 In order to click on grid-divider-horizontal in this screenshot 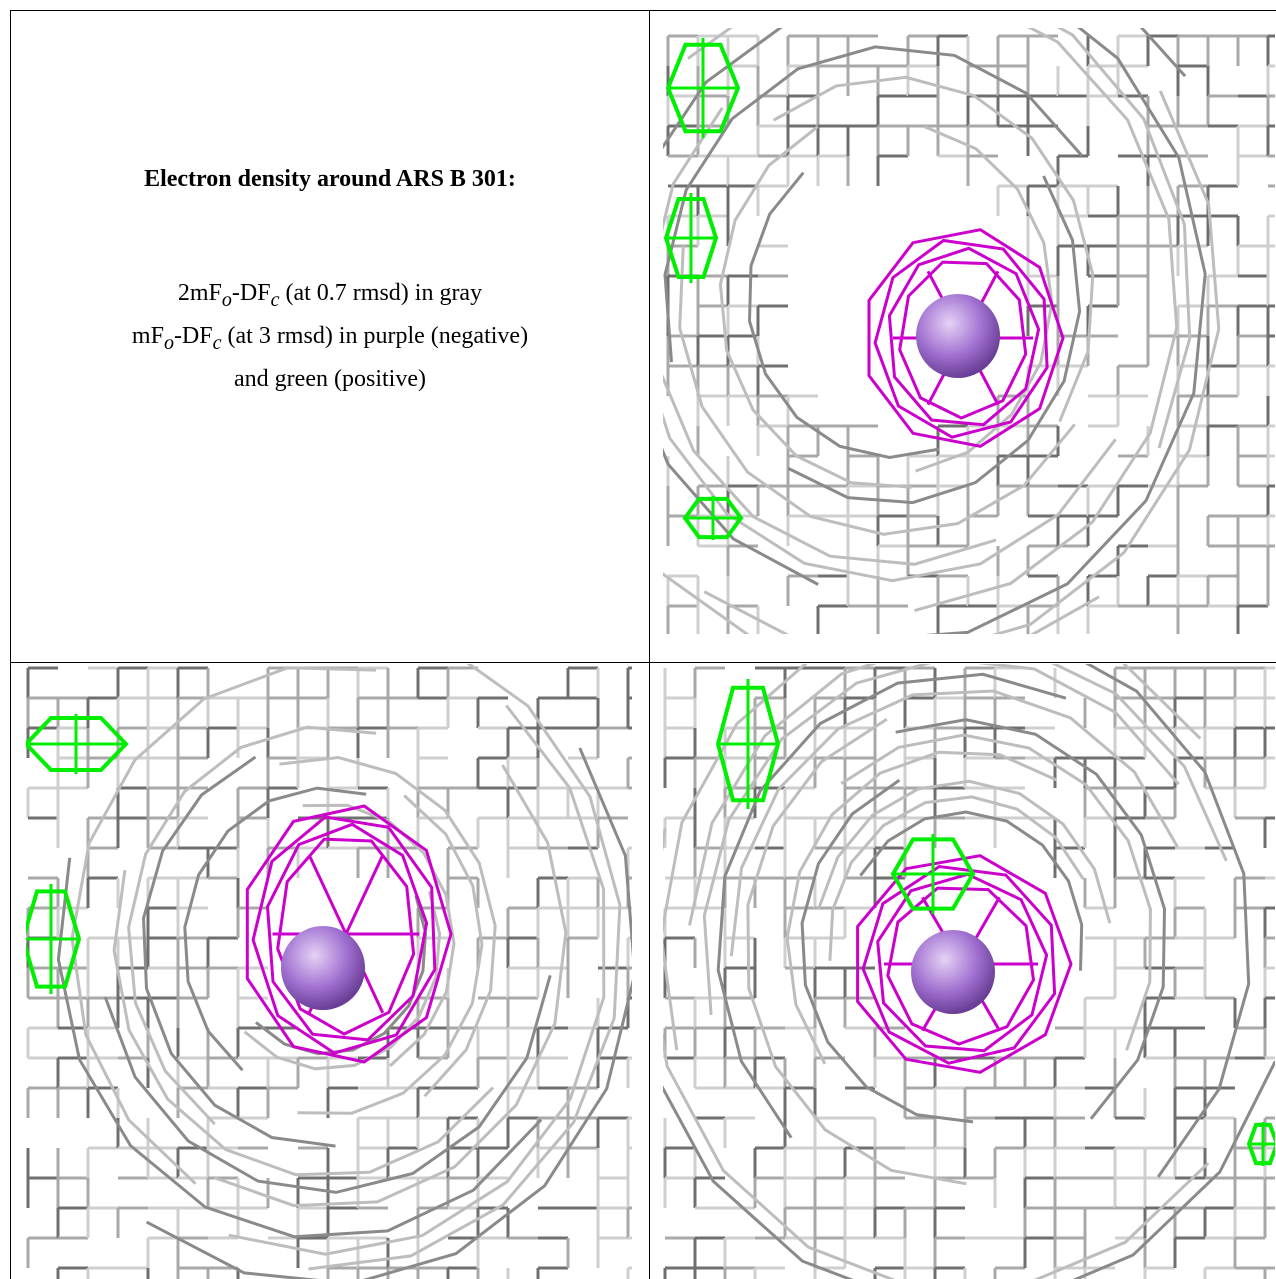, I will do `click(643, 662)`.